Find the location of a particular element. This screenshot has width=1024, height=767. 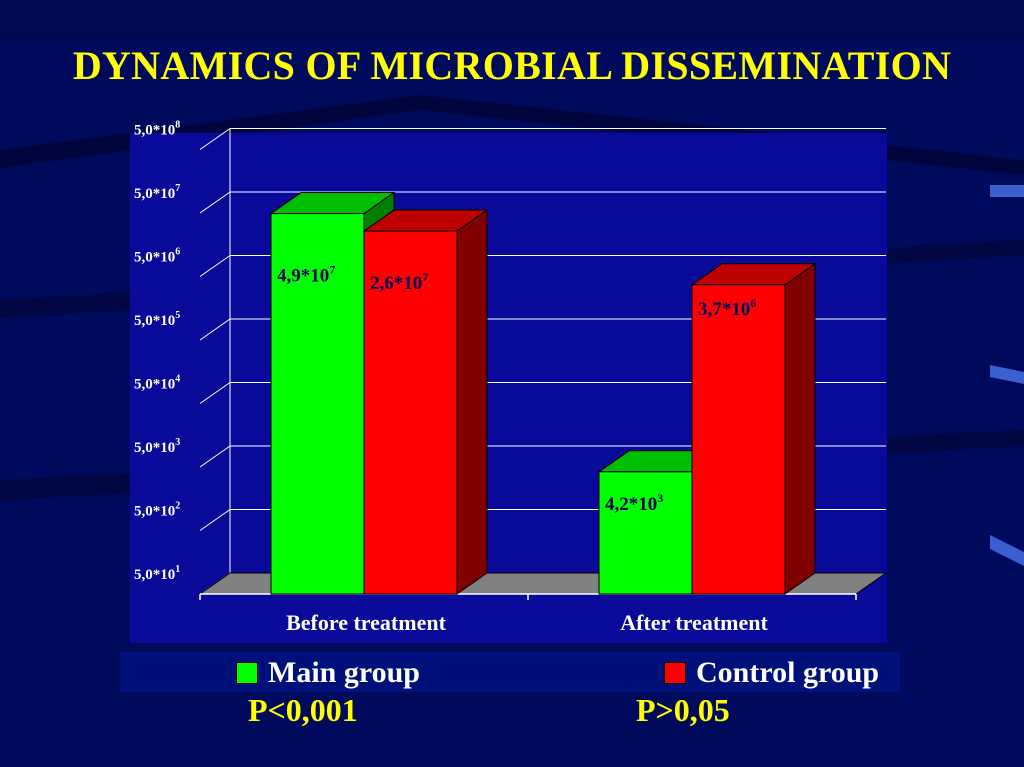

y-tick-label: 5,0*106 is located at coordinates (157, 256).